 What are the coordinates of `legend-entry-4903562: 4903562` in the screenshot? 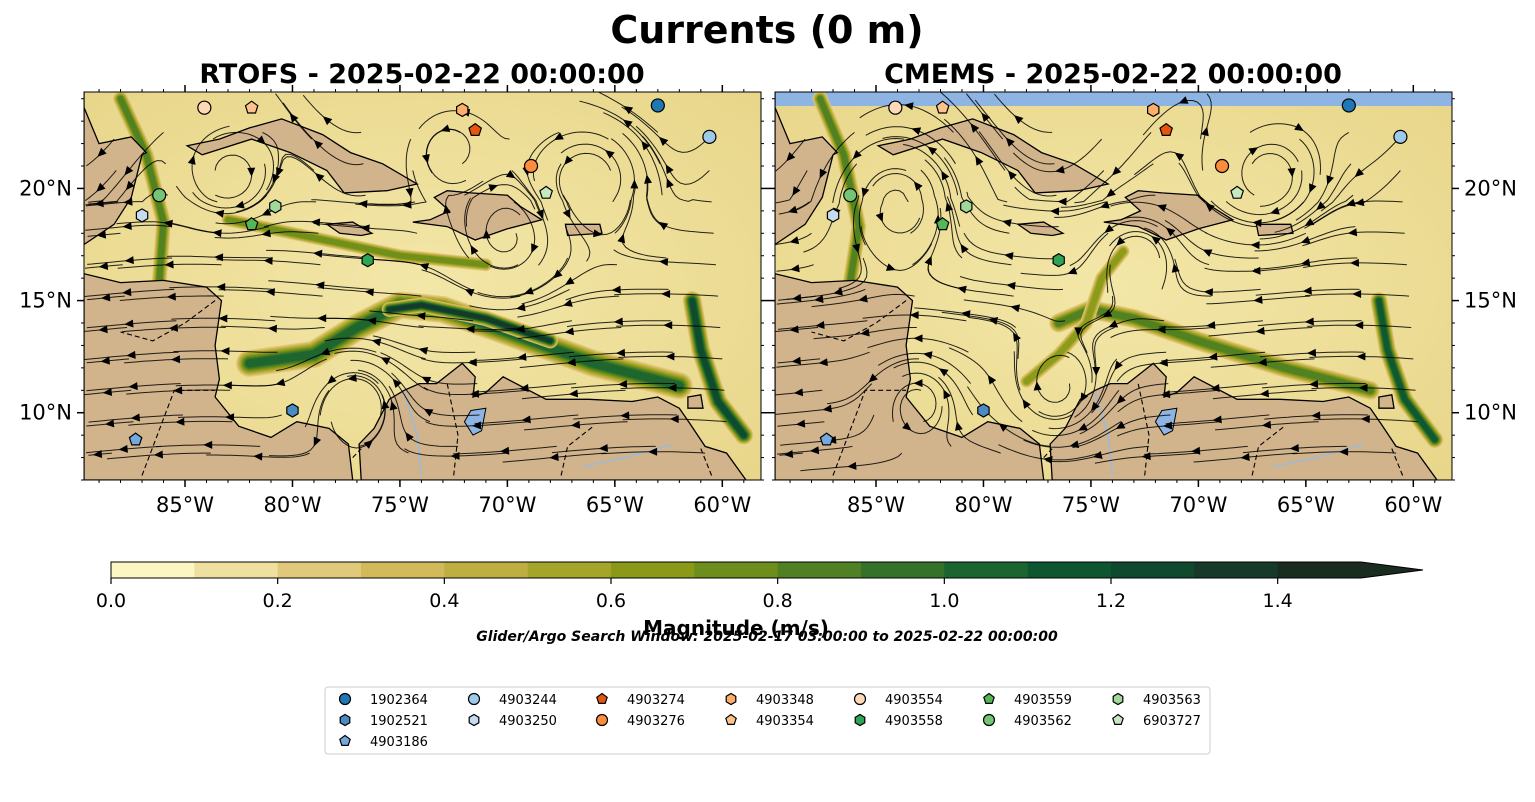 It's located at (1027, 721).